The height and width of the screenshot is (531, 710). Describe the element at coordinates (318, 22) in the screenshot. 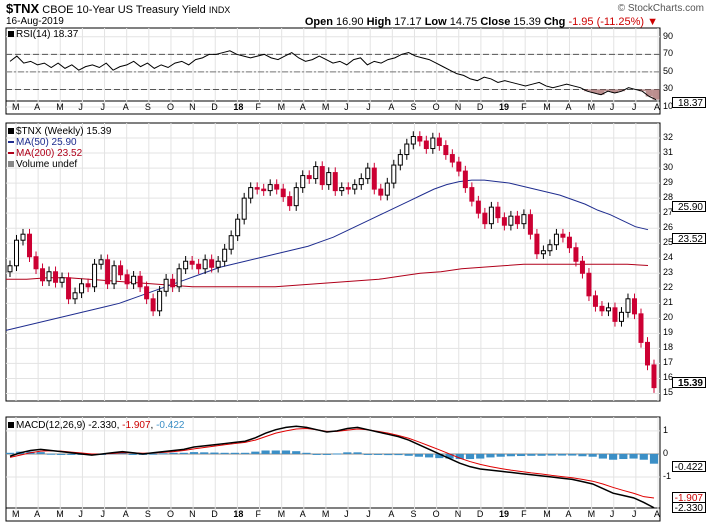

I see `open-label: Open` at that location.